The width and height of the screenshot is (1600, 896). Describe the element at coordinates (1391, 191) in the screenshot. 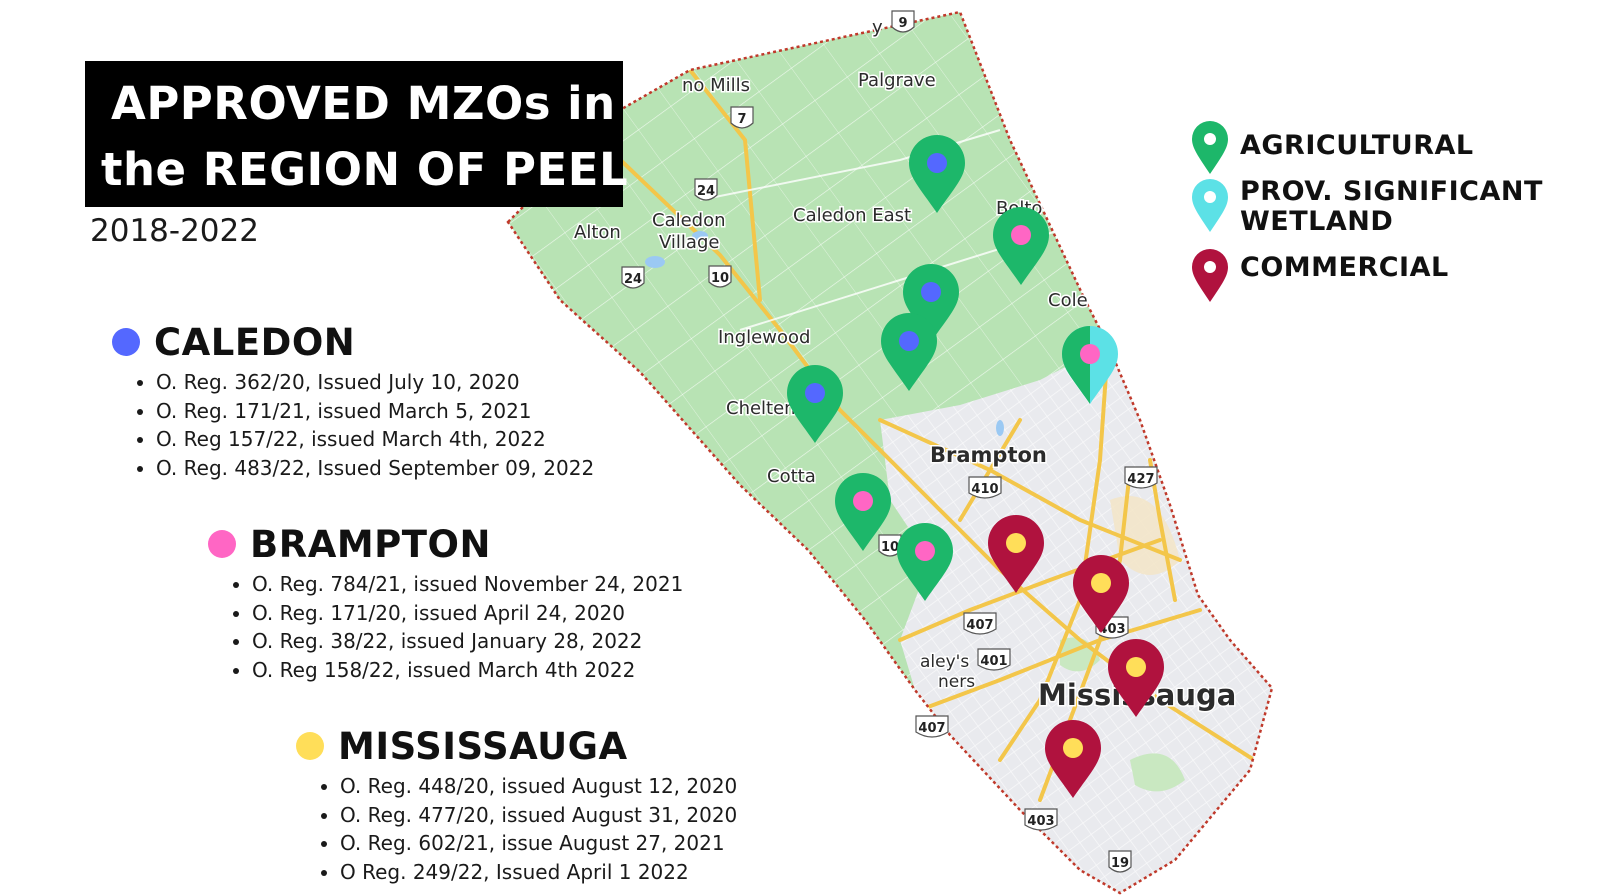

I see `legend-label-wetland-line1: PROV. SIGNIFICANT` at that location.